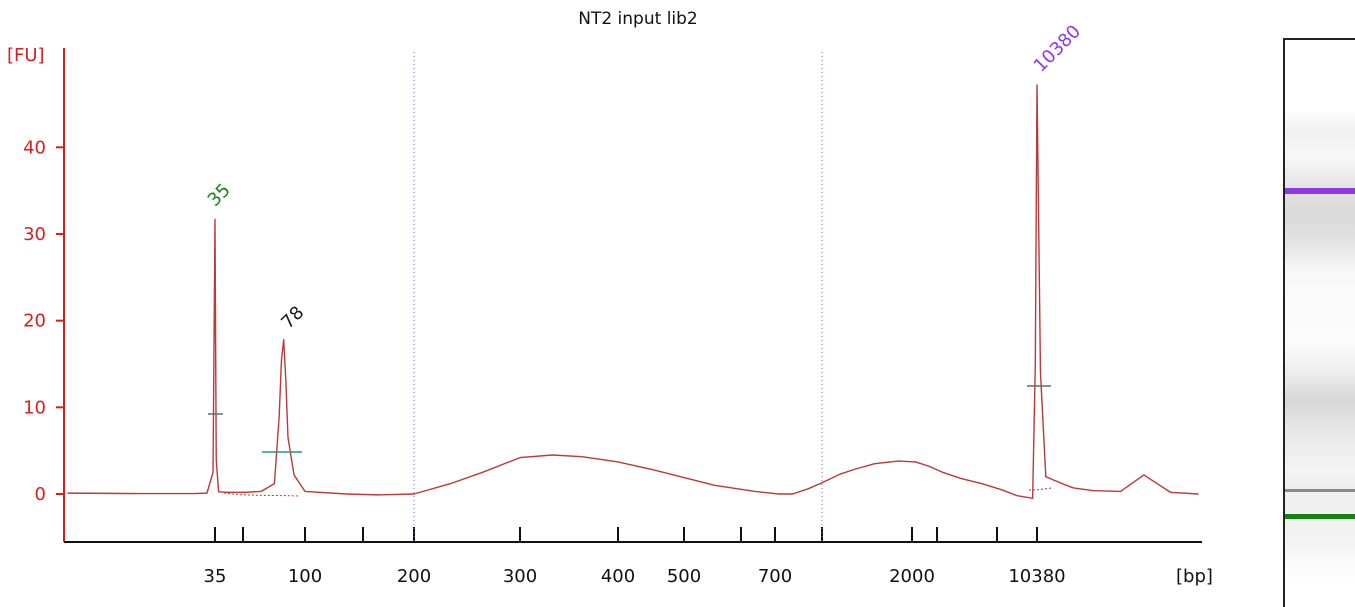  I want to click on x-tick-label-300: 300, so click(520, 576).